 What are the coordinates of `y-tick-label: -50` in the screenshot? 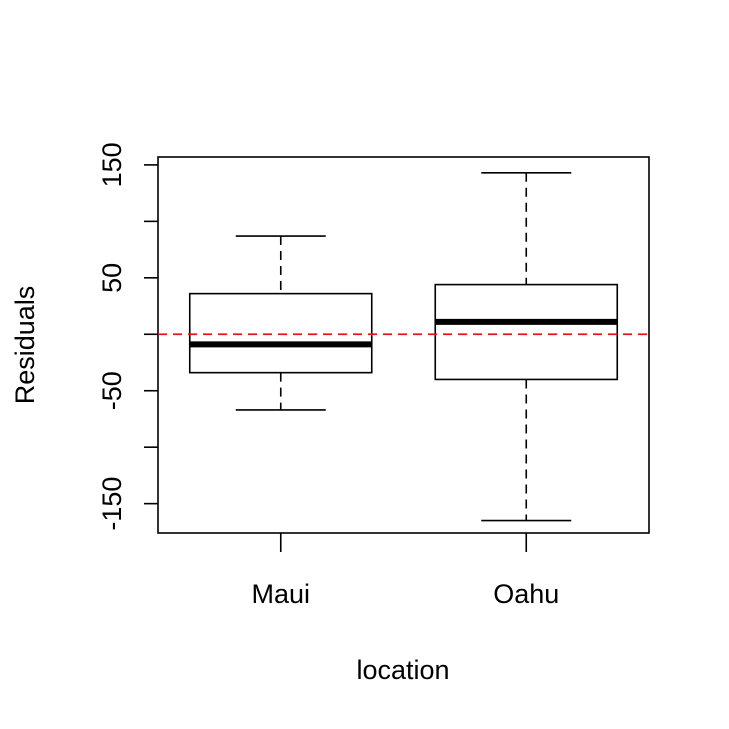 It's located at (112, 390).